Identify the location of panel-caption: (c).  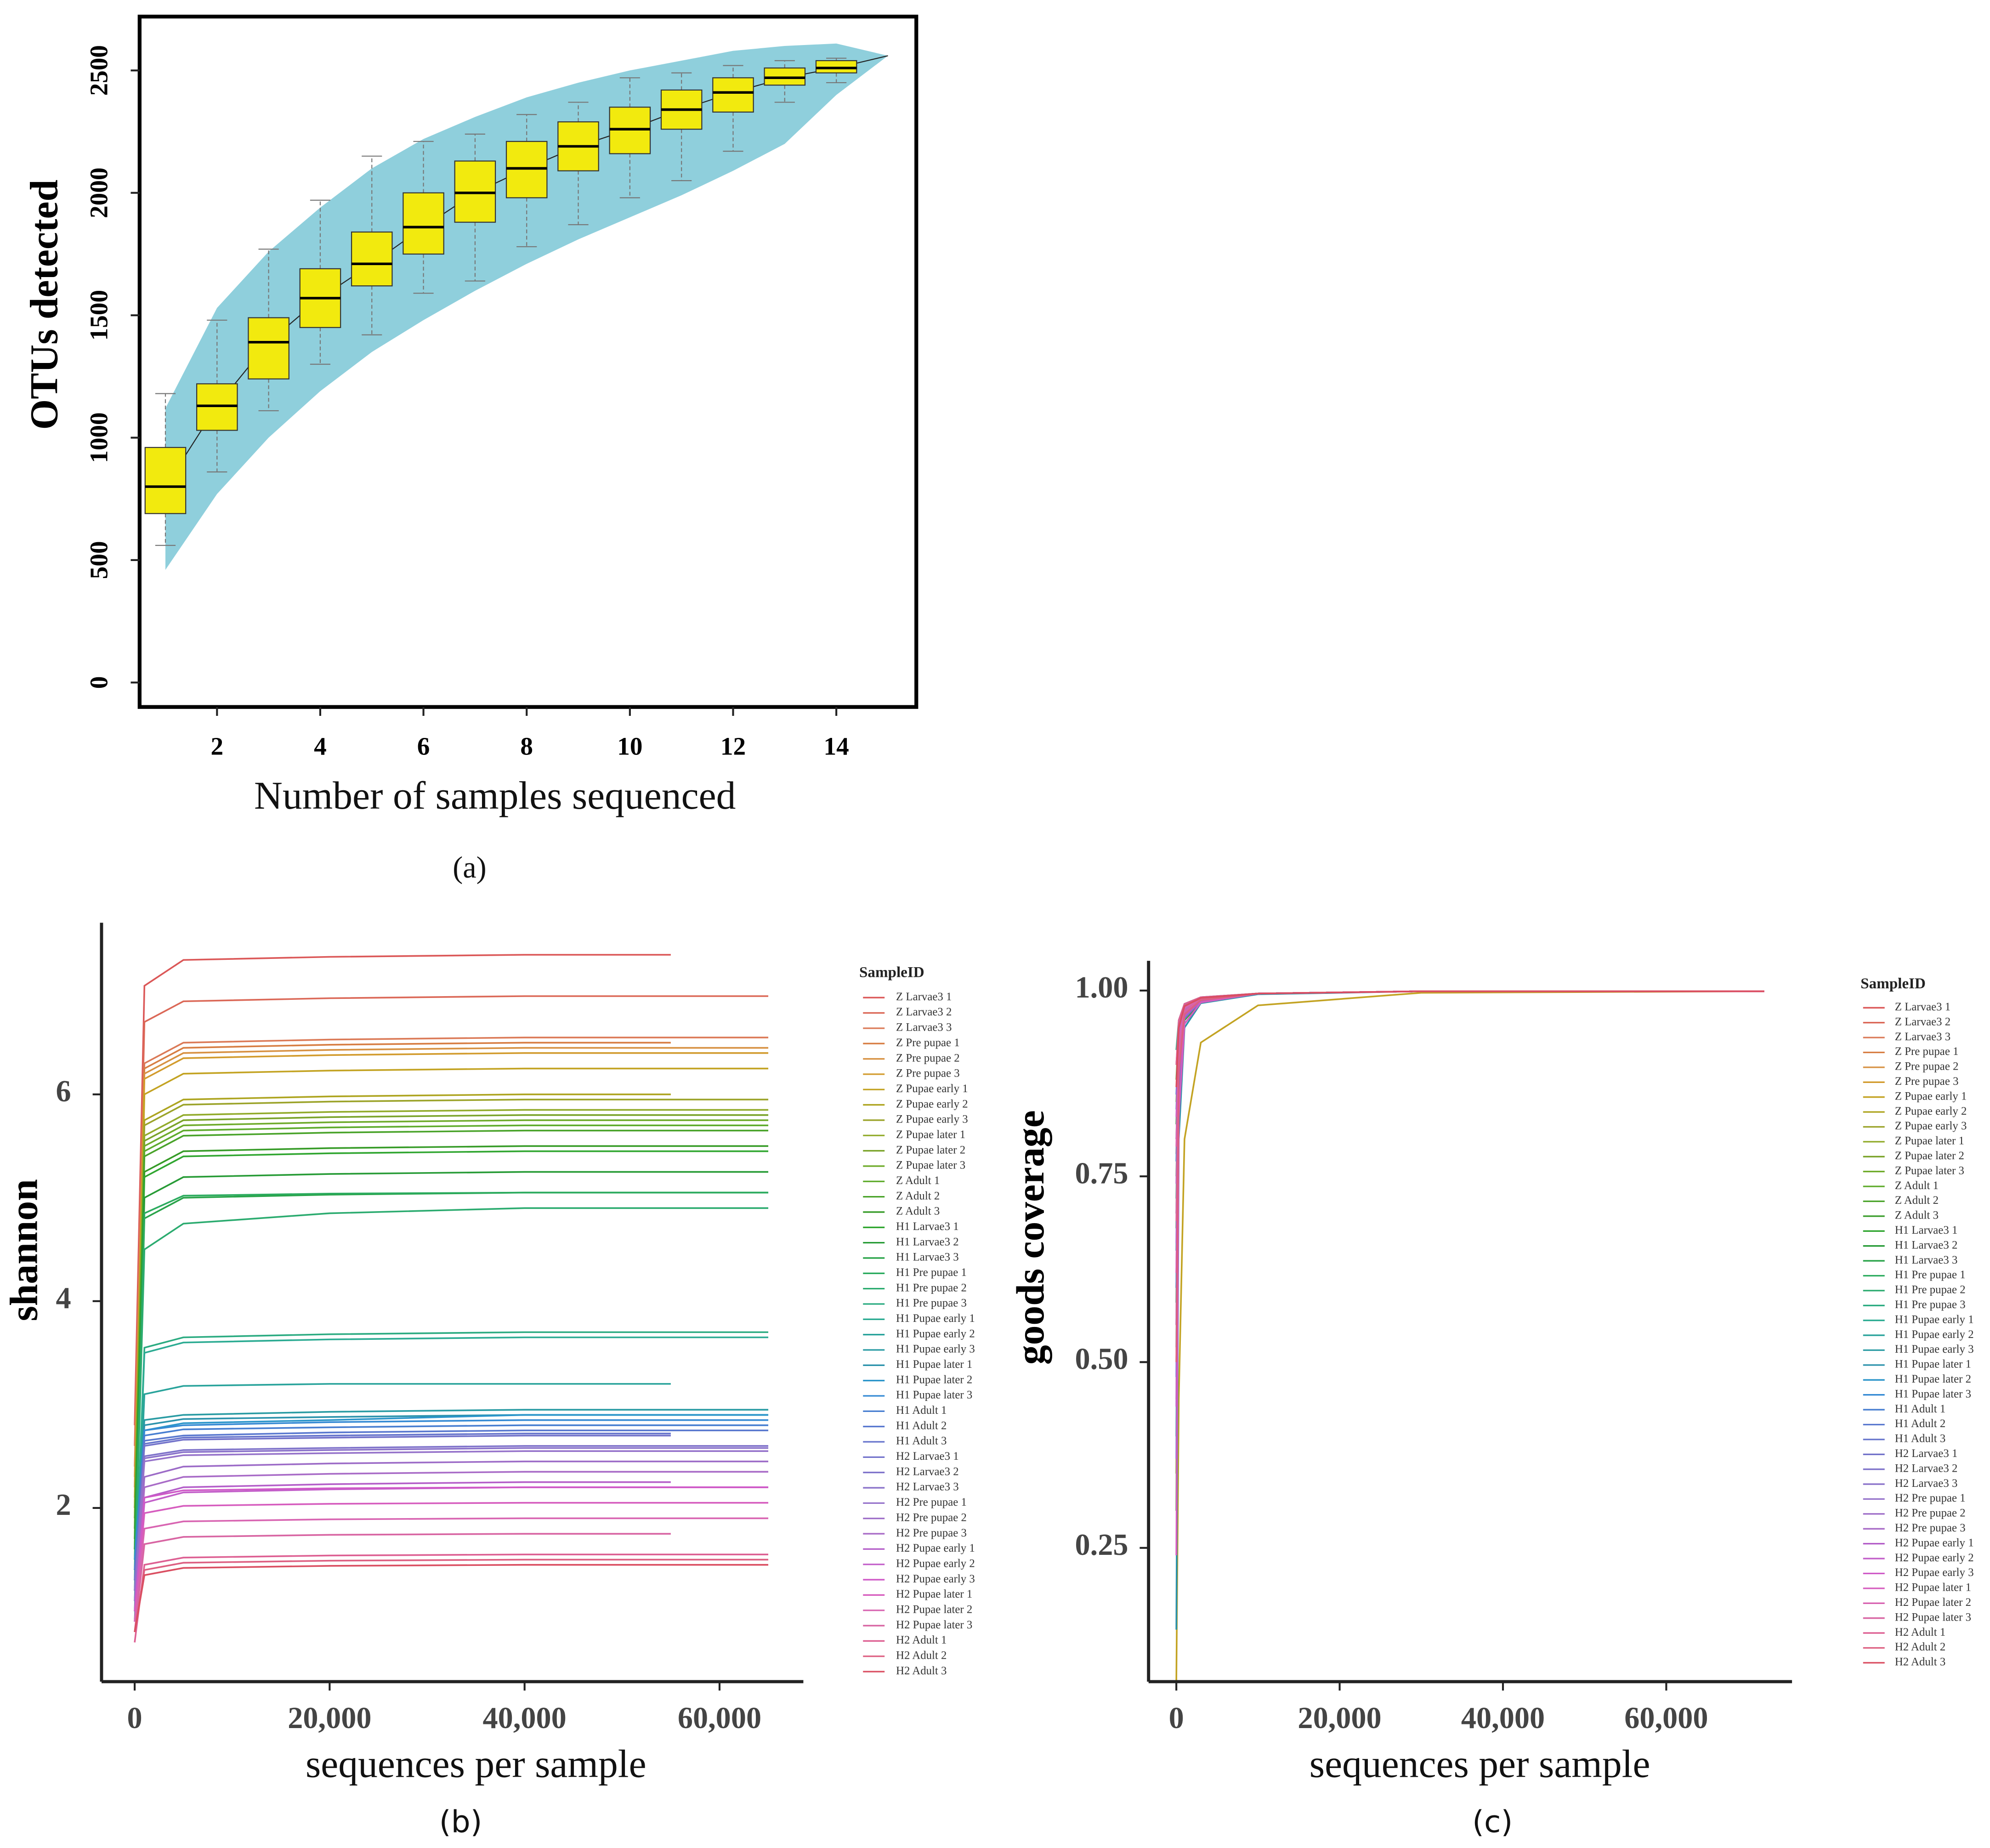
(1492, 1821).